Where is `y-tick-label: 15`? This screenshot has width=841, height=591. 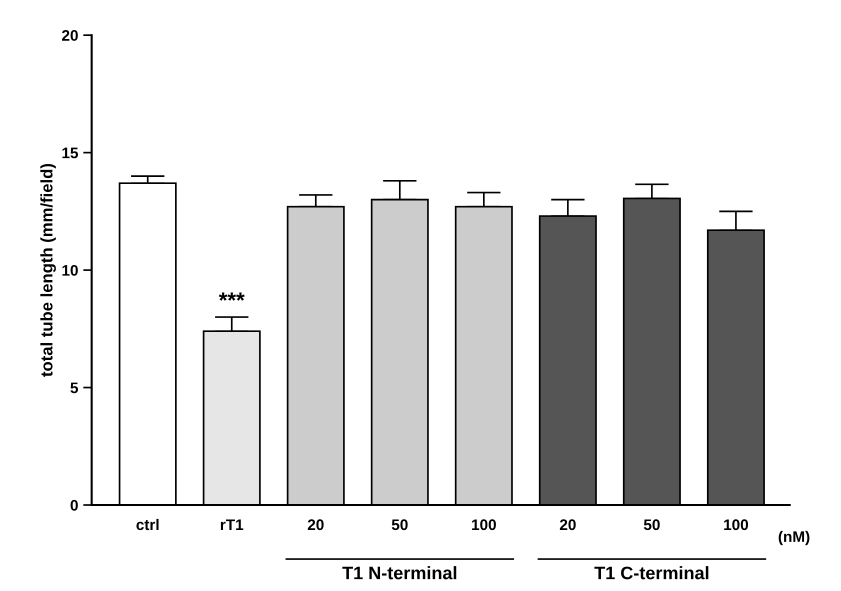
y-tick-label: 15 is located at coordinates (70, 153).